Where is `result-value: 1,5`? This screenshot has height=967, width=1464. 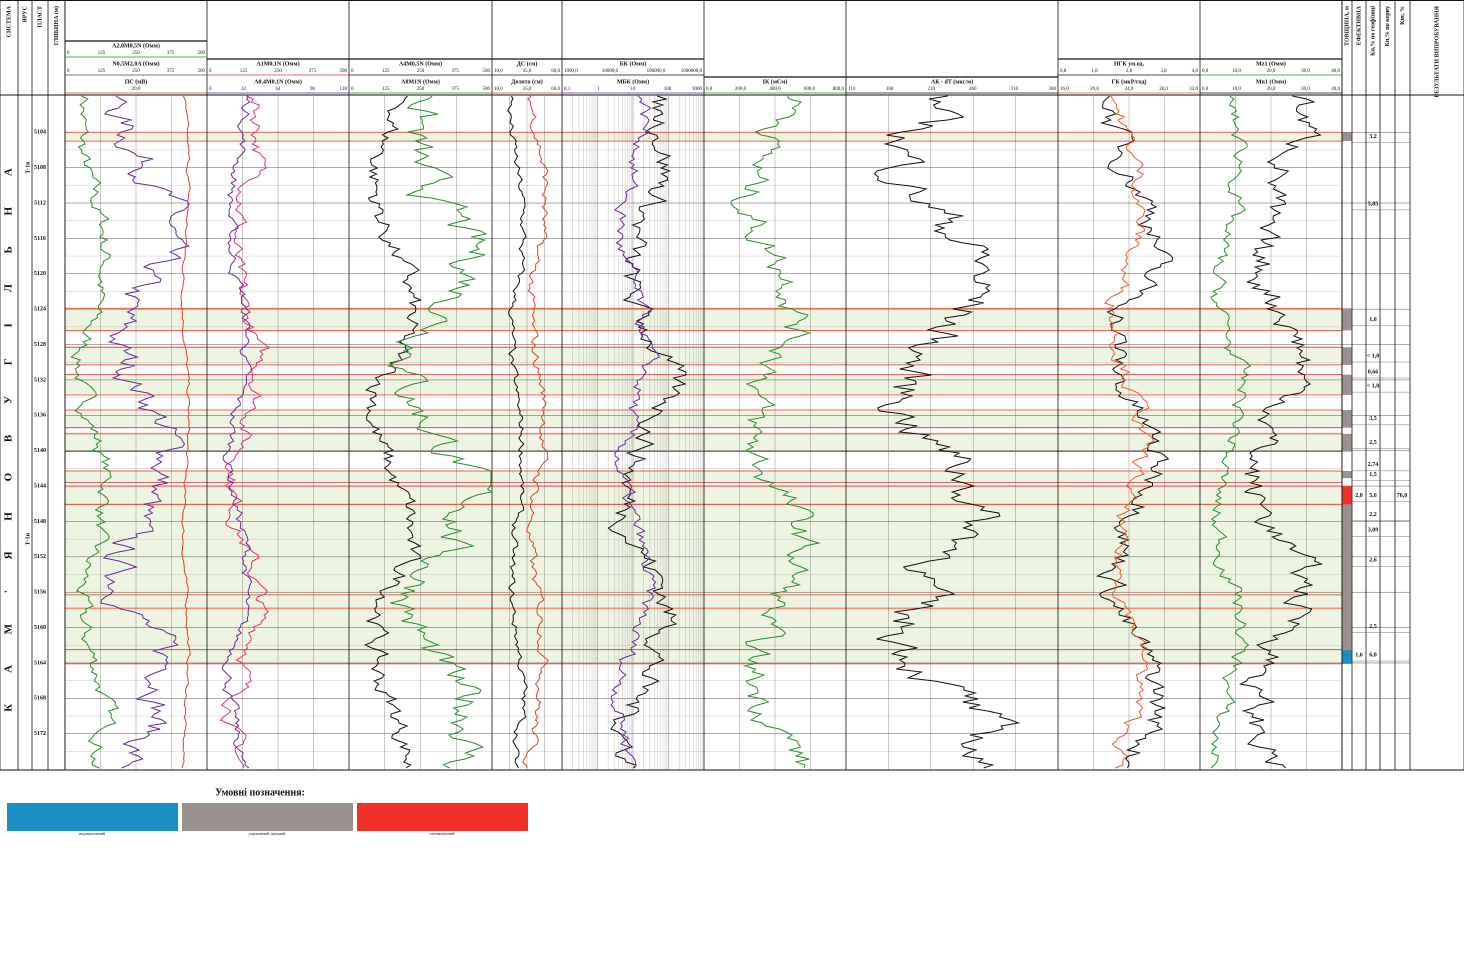
result-value: 1,5 is located at coordinates (1373, 475).